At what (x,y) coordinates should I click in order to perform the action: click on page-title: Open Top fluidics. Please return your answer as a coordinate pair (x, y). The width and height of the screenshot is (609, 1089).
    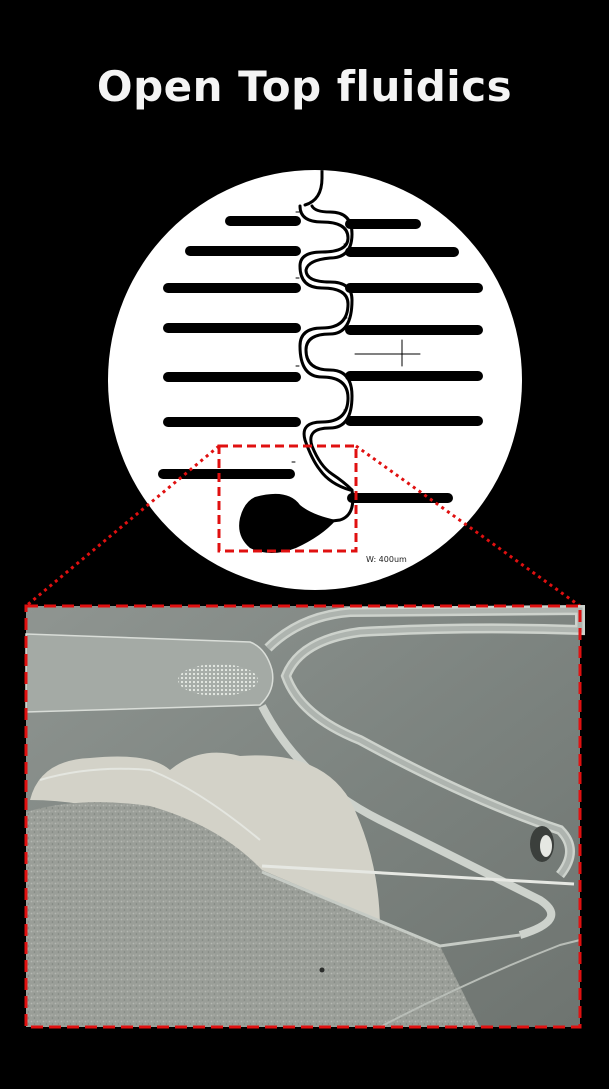
    Looking at the image, I should click on (304, 86).